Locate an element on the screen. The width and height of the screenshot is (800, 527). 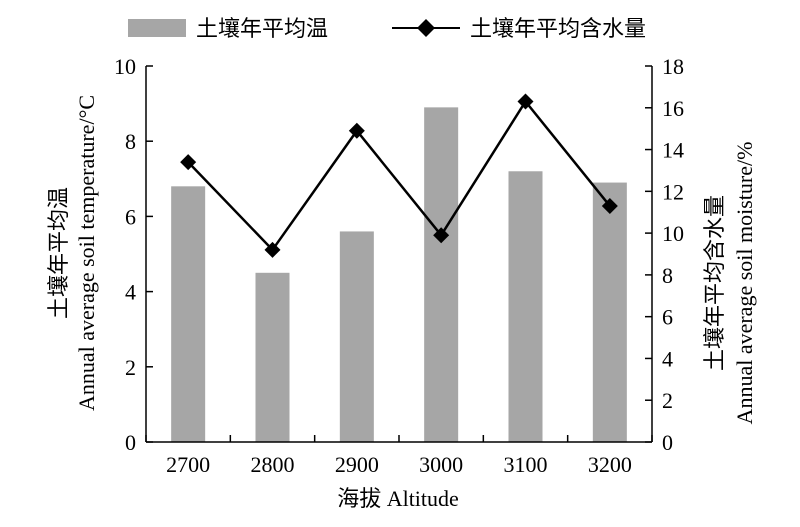
left-tick-label: 10 is located at coordinates (125, 66).